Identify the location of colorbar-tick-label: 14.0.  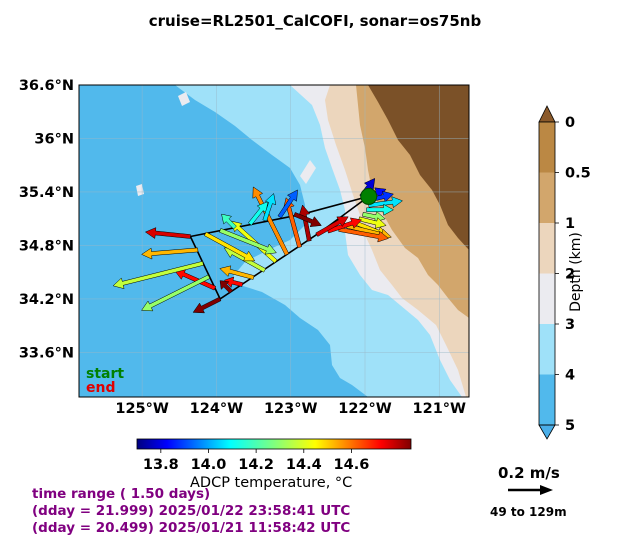
(209, 465).